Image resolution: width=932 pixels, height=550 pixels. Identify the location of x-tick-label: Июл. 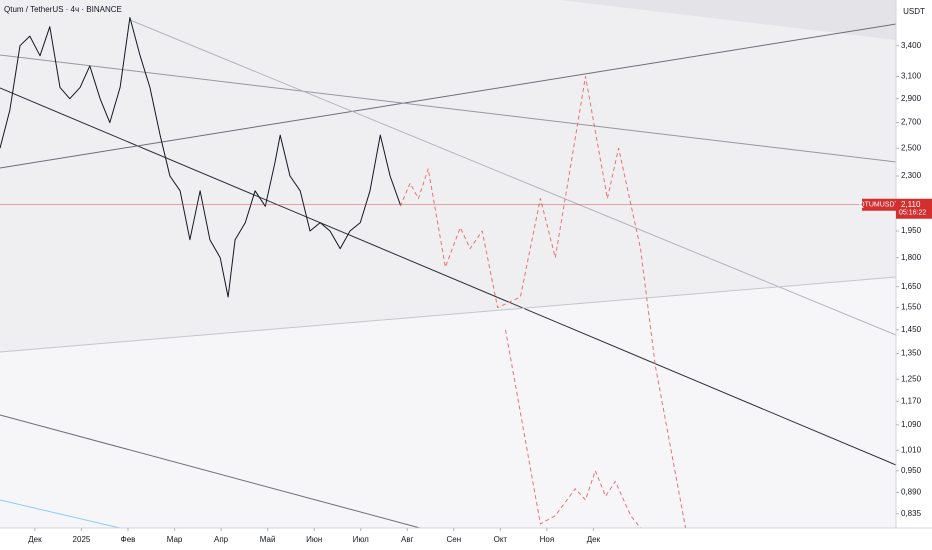
(361, 539).